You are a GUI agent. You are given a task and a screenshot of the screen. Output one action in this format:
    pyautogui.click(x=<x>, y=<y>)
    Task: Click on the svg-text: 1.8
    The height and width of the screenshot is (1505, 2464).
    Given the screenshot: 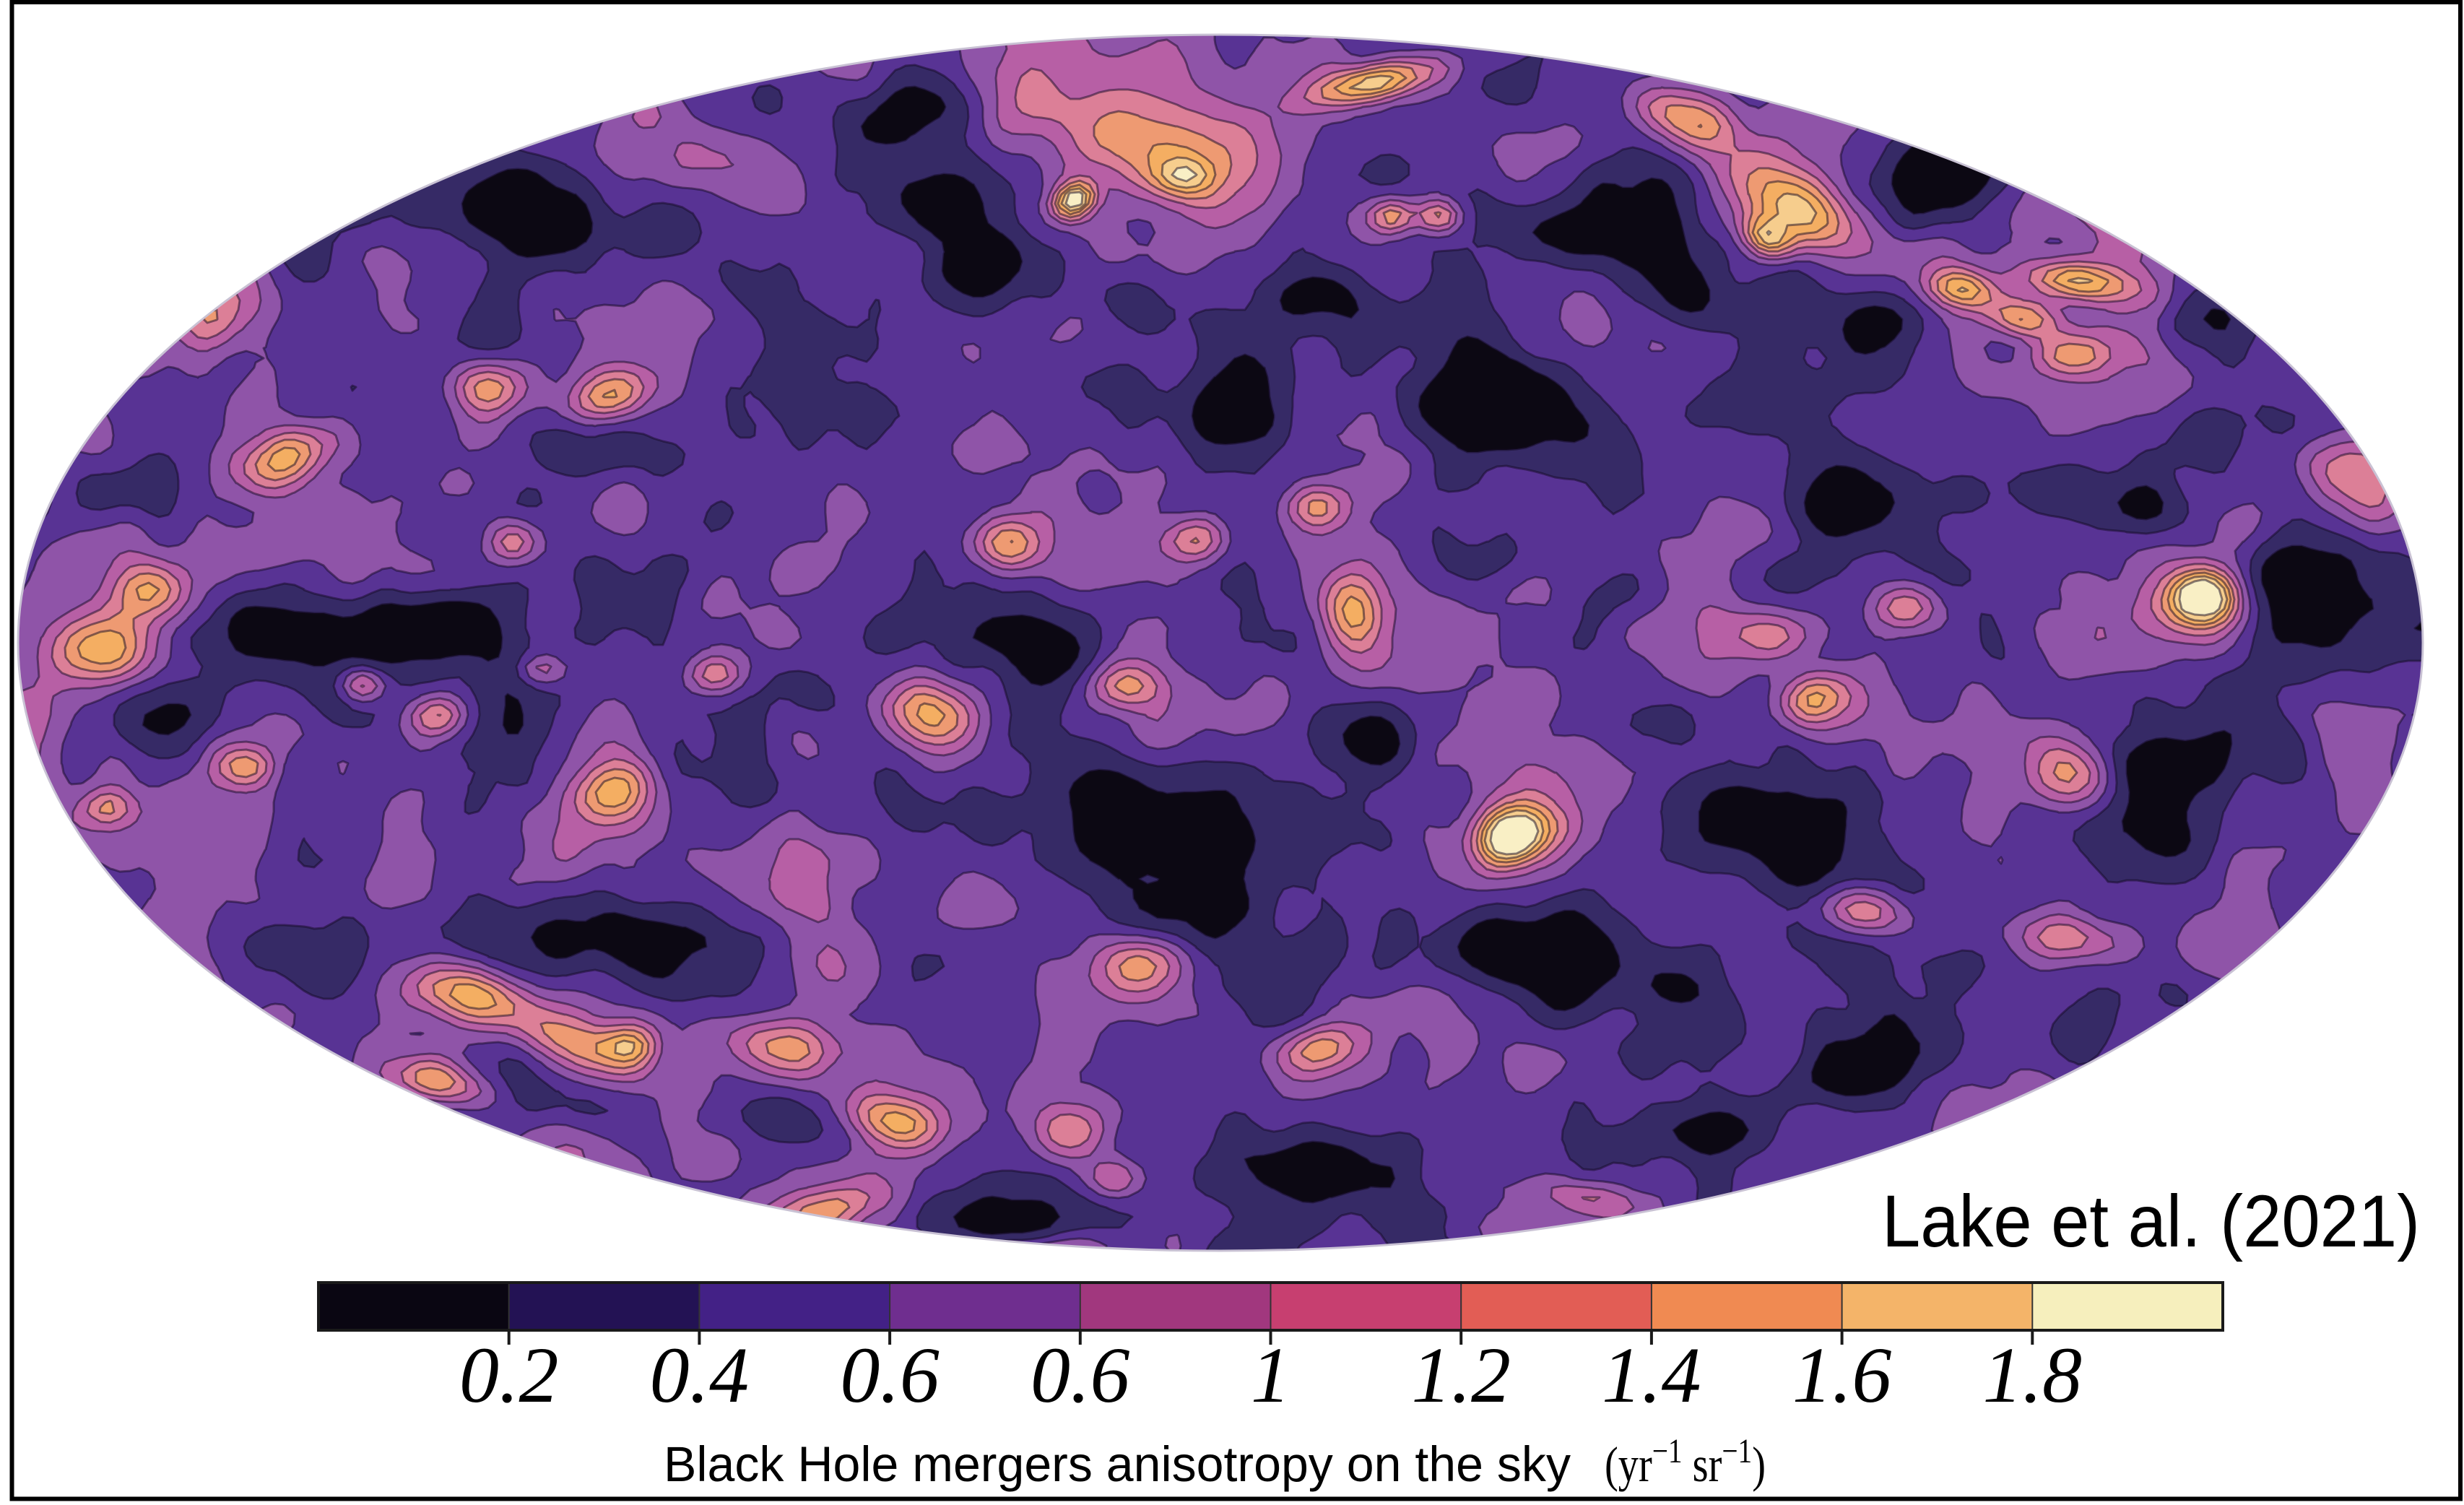 What is the action you would take?
    pyautogui.click(x=2033, y=1375)
    